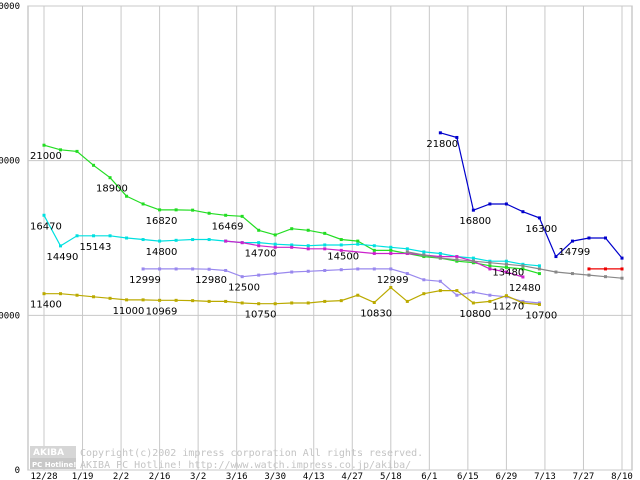 The image size is (640, 480). What do you see at coordinates (275, 476) in the screenshot?
I see `x-tick-label: 3/30` at bounding box center [275, 476].